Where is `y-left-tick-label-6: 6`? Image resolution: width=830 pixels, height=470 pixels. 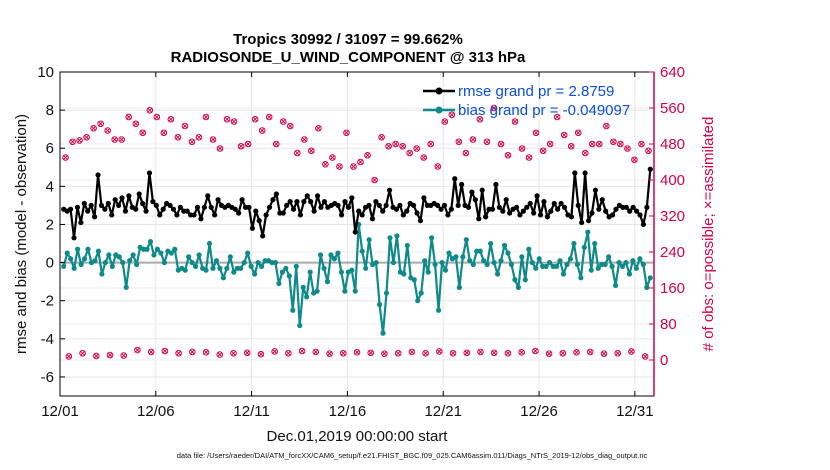
y-left-tick-label-6: 6 is located at coordinates (50, 148).